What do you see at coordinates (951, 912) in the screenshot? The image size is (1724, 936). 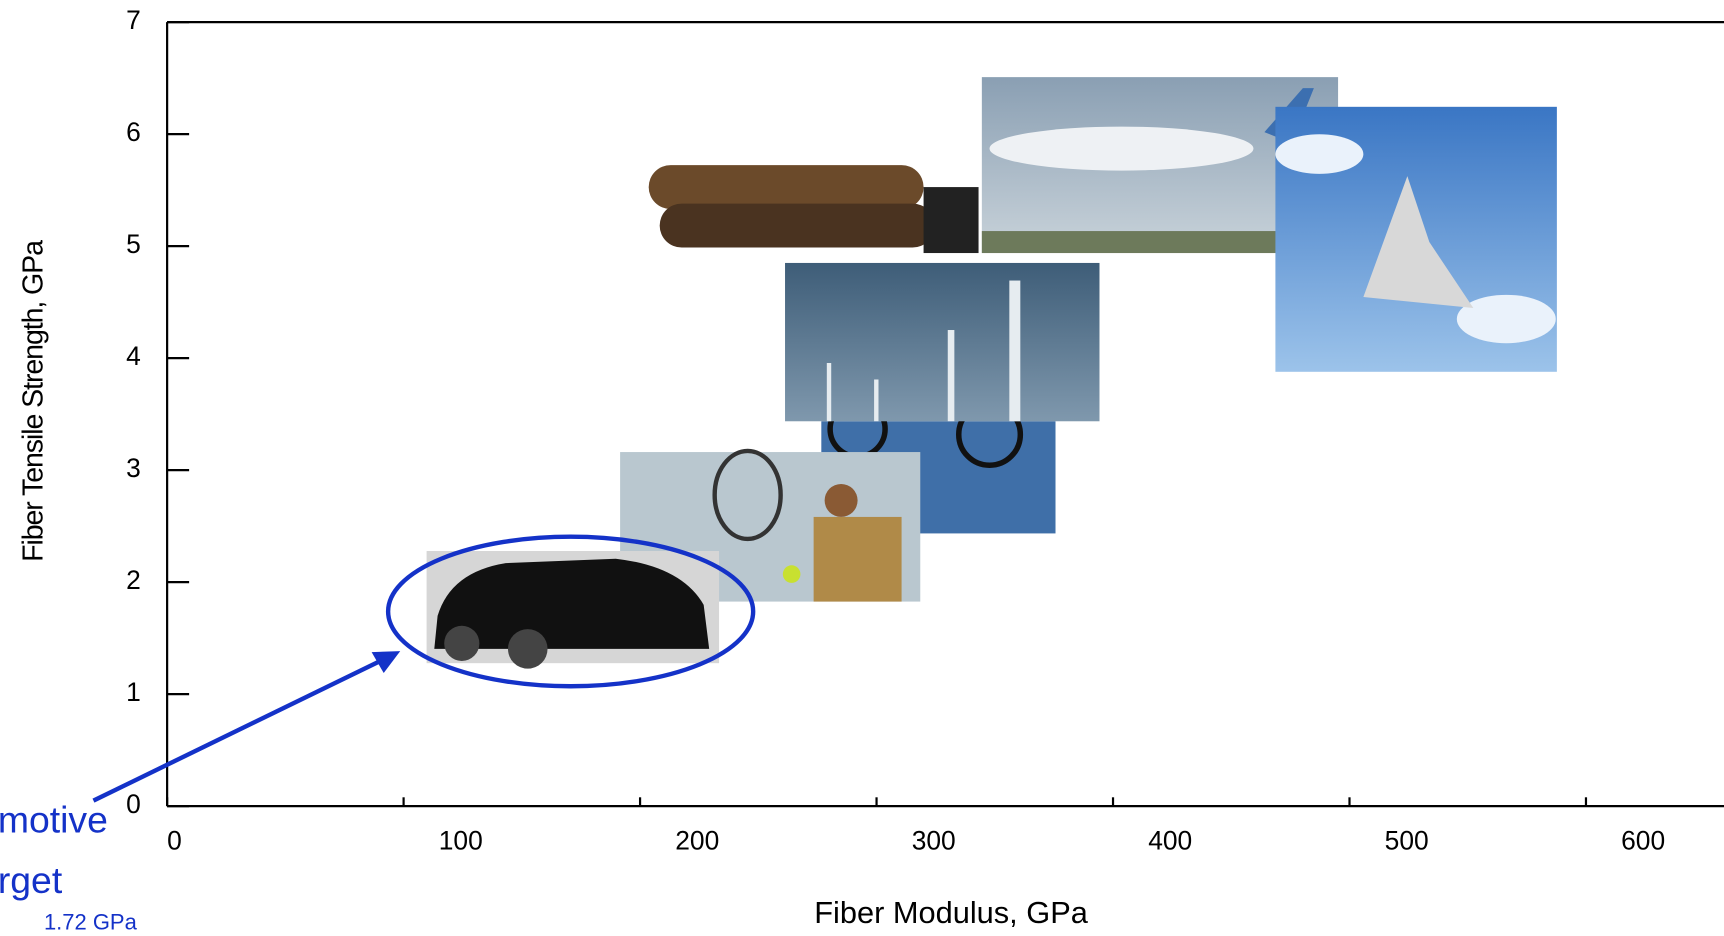 I see `x-axis-label: Fiber Modulus, GPa` at bounding box center [951, 912].